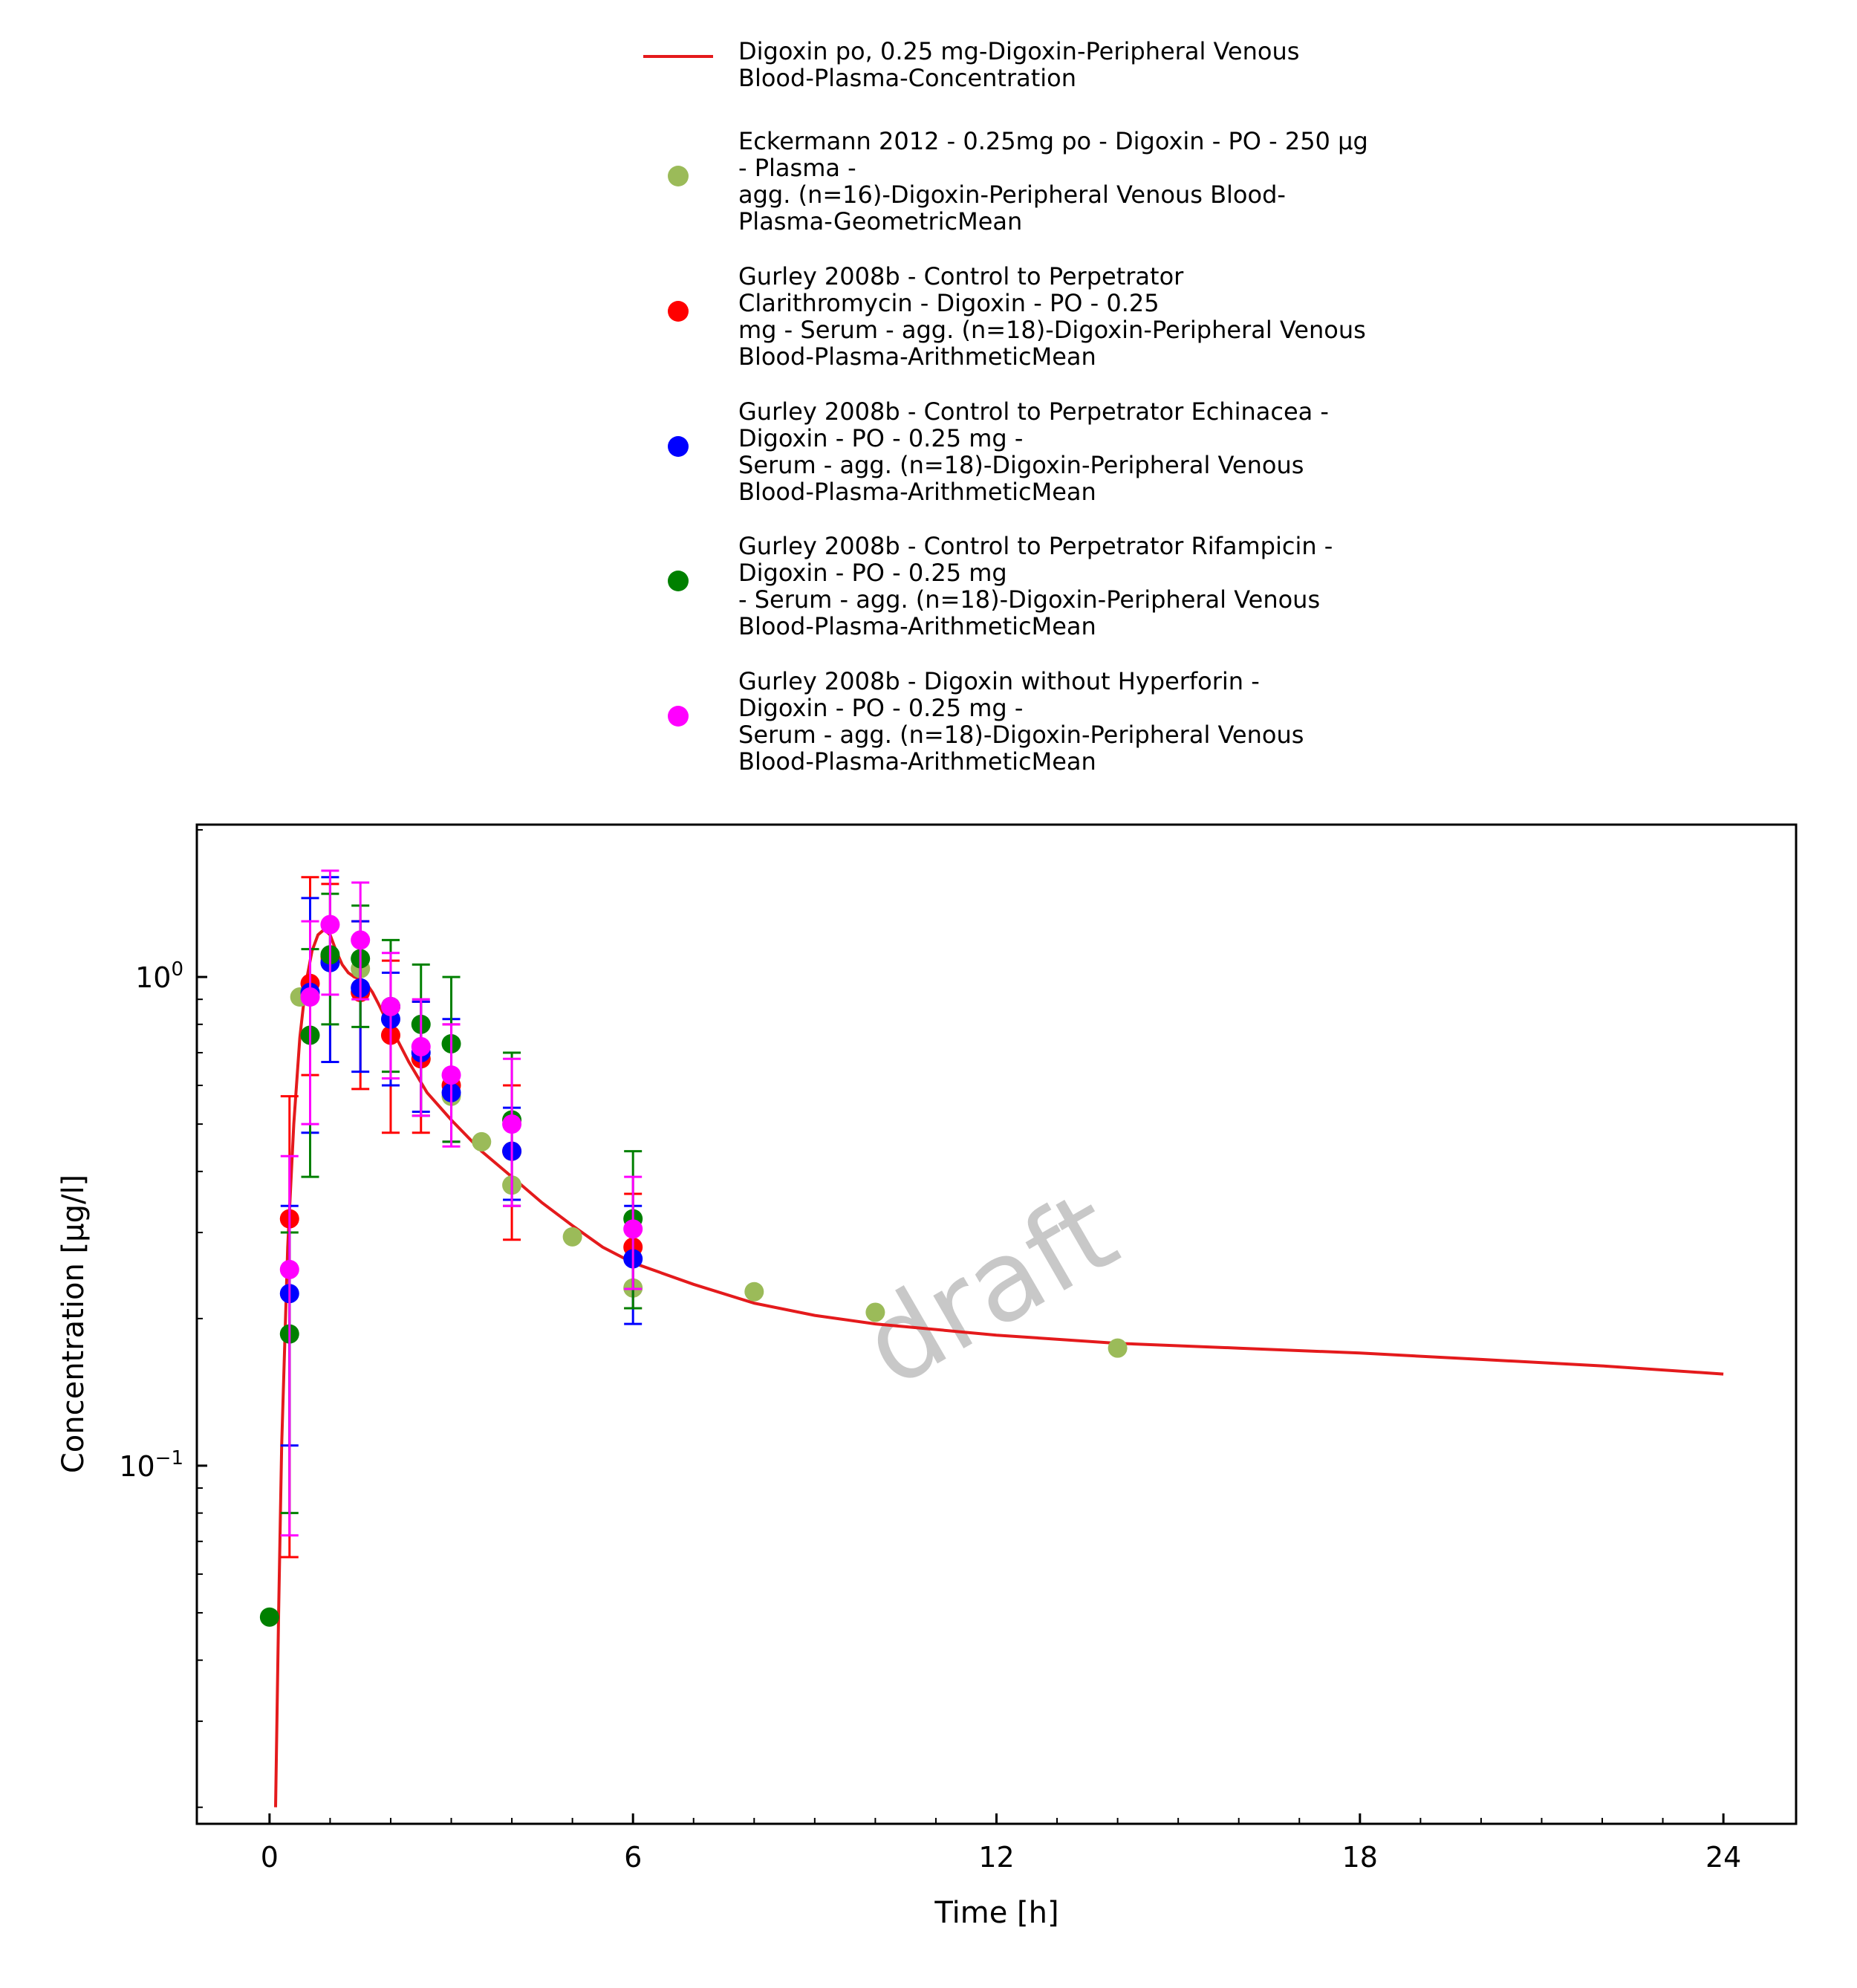 The image size is (1857, 1988). I want to click on legend-entry-text: - Plasma -, so click(797, 168).